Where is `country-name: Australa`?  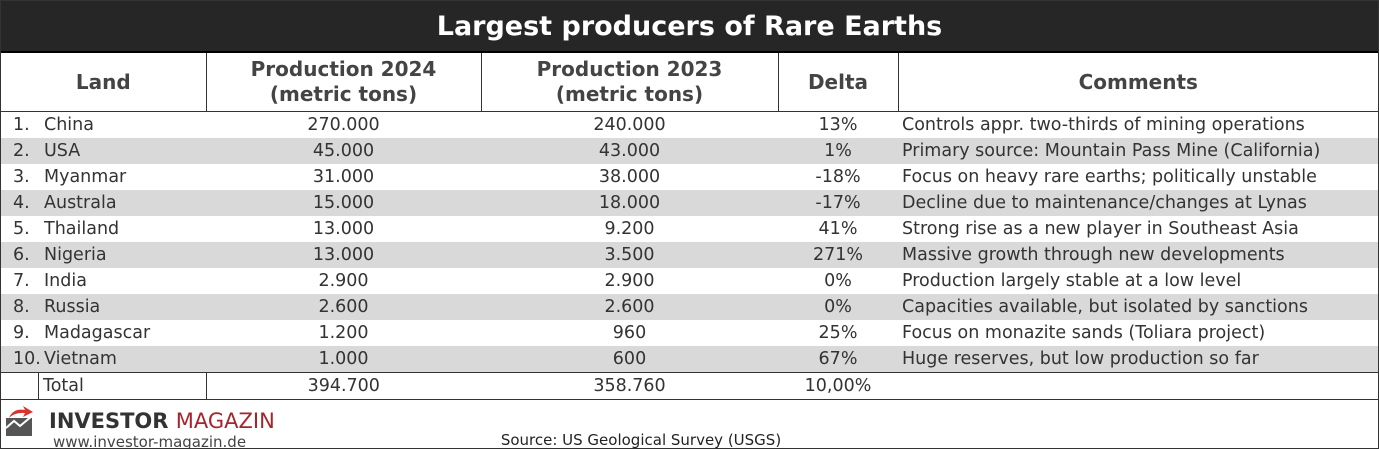 country-name: Australa is located at coordinates (80, 203).